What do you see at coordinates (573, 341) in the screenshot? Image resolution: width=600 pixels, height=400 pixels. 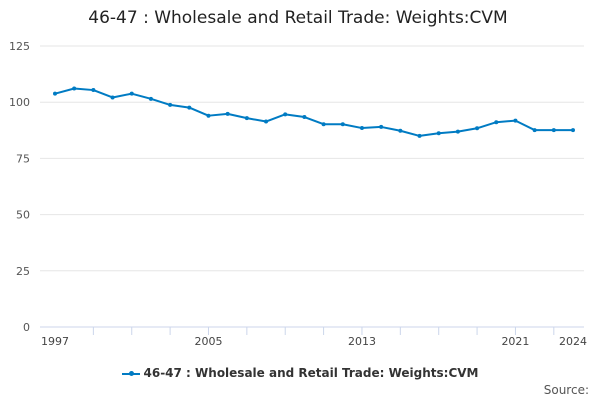 I see `x-tick-label: 2024` at bounding box center [573, 341].